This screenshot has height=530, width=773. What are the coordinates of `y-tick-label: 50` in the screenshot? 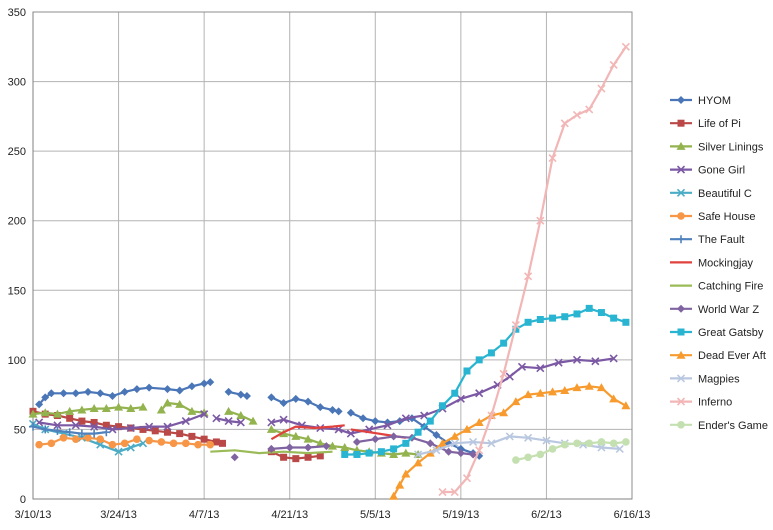 It's located at (20, 430).